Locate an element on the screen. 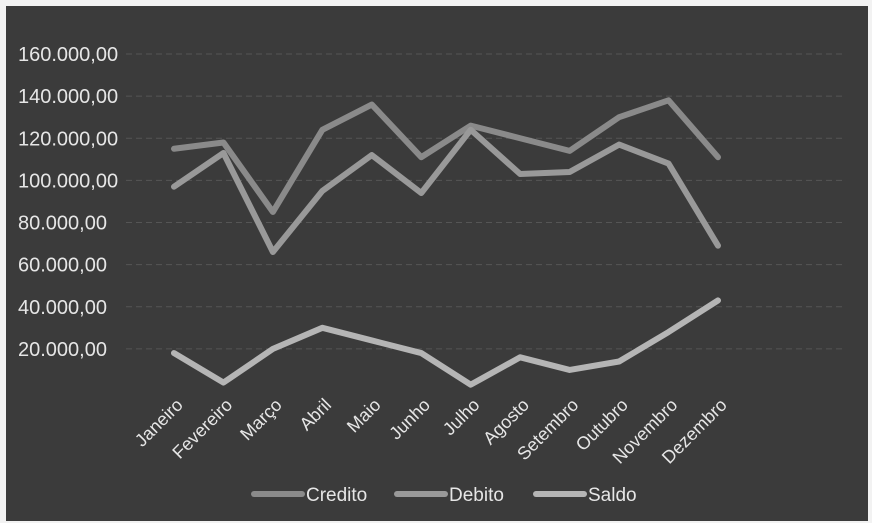 This screenshot has width=872, height=523. legend-label-credito: Credito is located at coordinates (336, 495).